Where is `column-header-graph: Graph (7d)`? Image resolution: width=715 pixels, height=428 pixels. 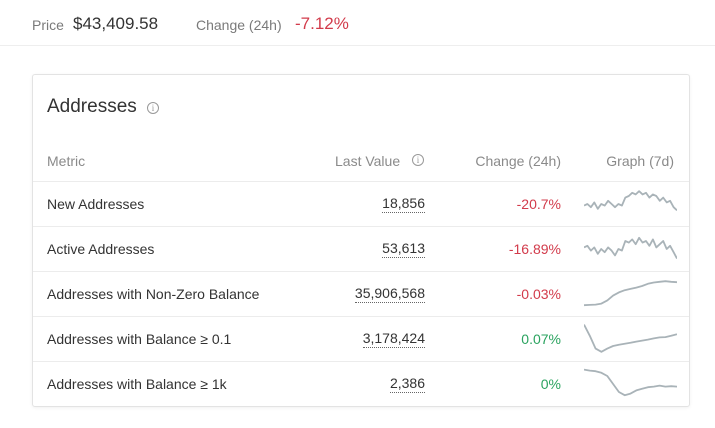
column-header-graph: Graph (7d) is located at coordinates (640, 161).